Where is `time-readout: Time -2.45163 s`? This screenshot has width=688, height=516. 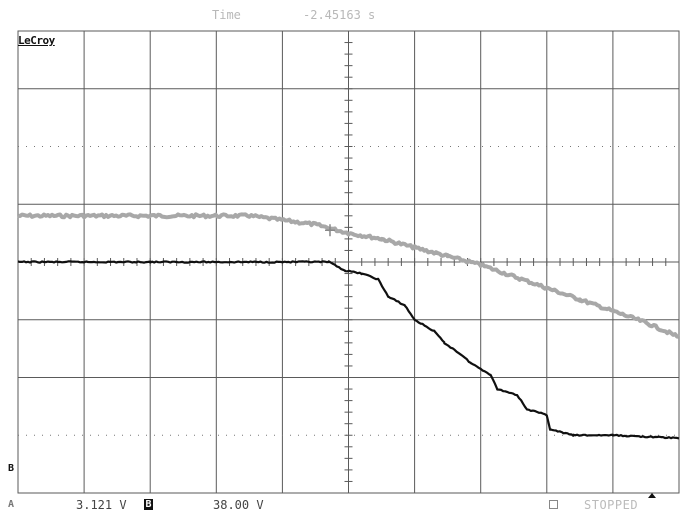 time-readout: Time -2.45163 s is located at coordinates (344, 16).